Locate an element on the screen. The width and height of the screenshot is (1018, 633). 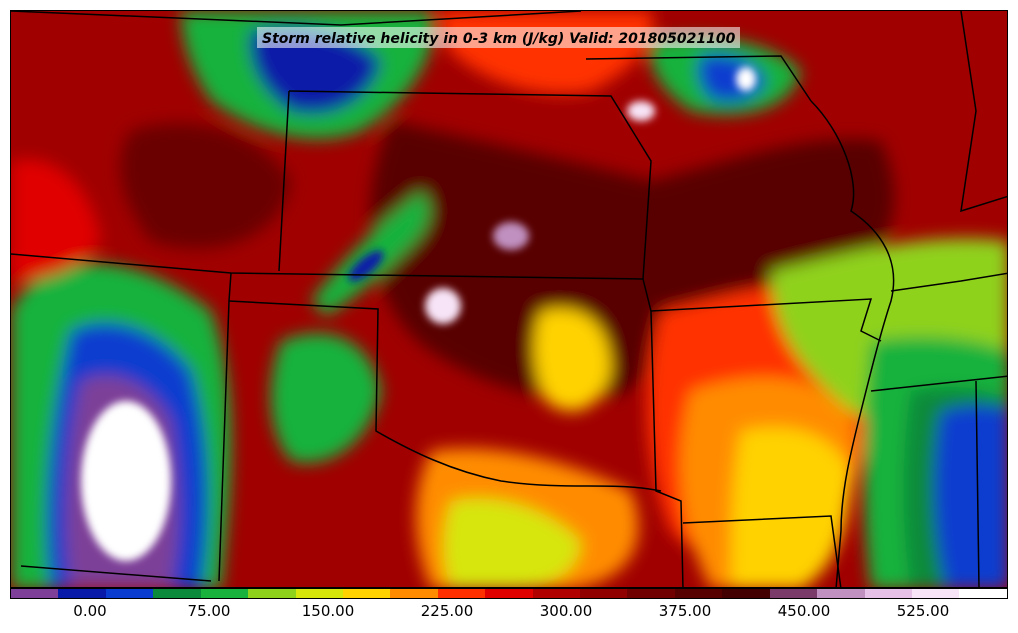
field-dark-northwest is located at coordinates (205, 186).